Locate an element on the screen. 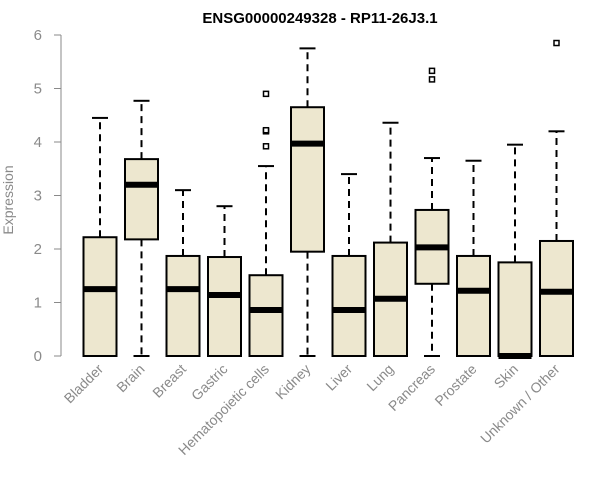  box-kidney is located at coordinates (307, 202).